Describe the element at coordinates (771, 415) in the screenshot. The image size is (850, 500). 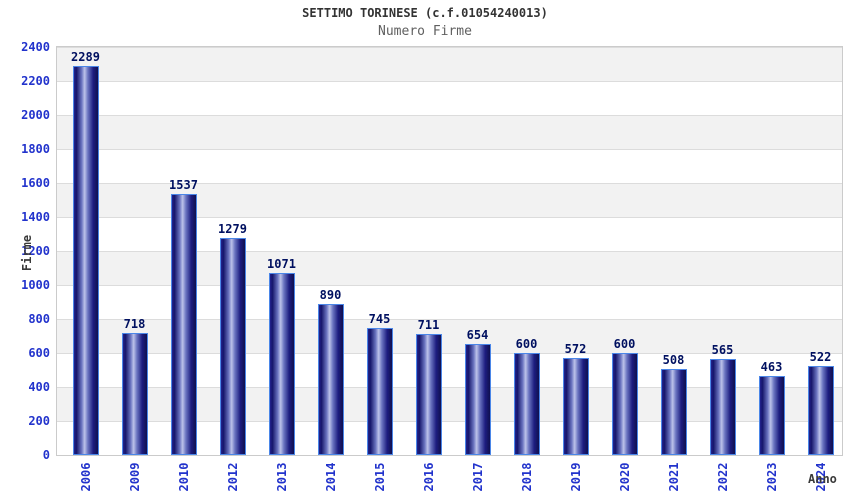
I see `bar-2023` at that location.